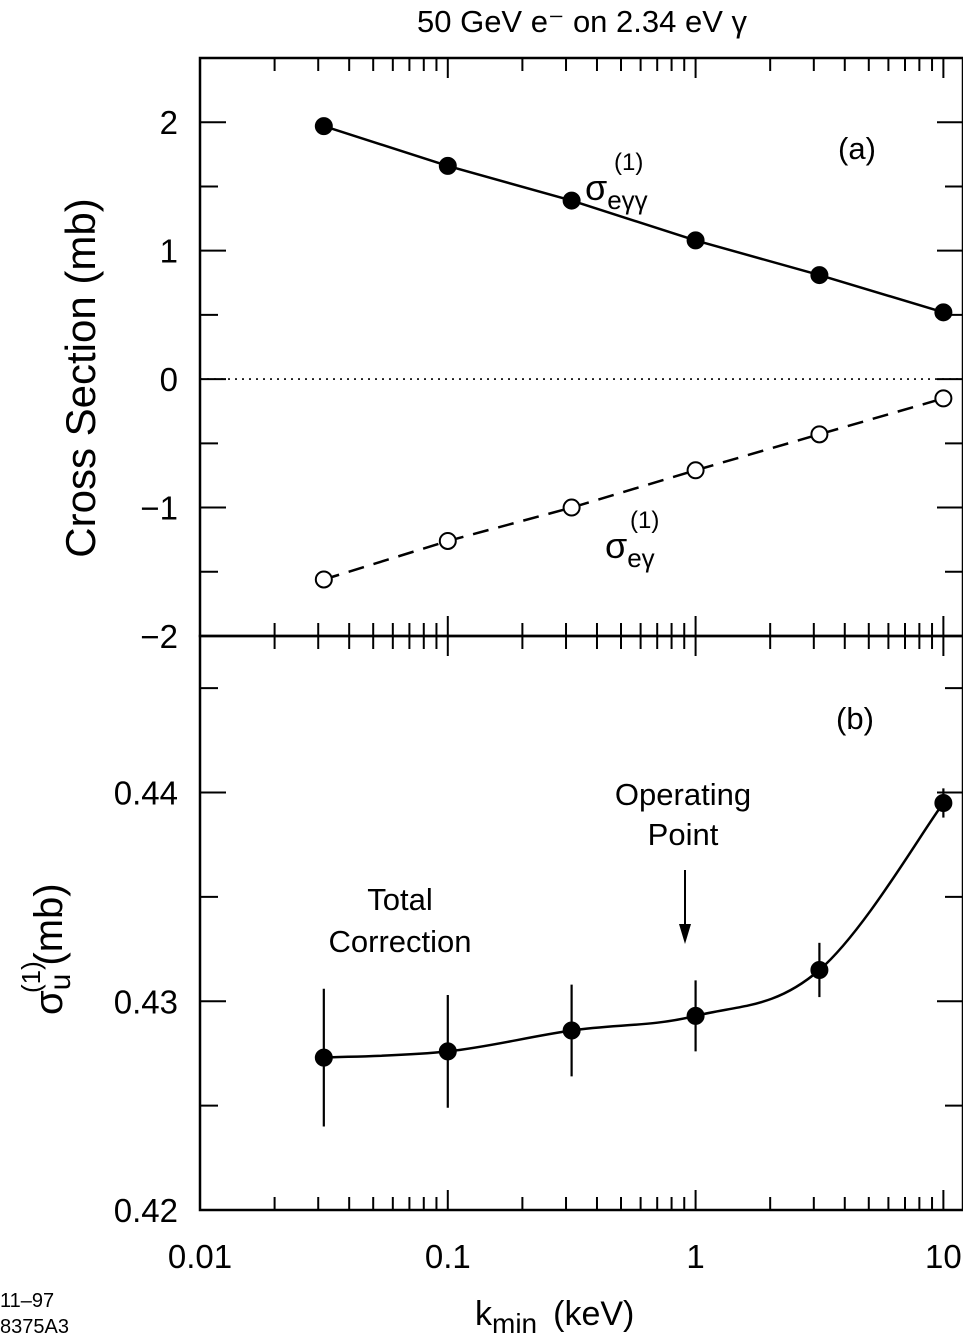 The width and height of the screenshot is (963, 1341). What do you see at coordinates (683, 794) in the screenshot?
I see `operating-point-label-line1: Operating` at bounding box center [683, 794].